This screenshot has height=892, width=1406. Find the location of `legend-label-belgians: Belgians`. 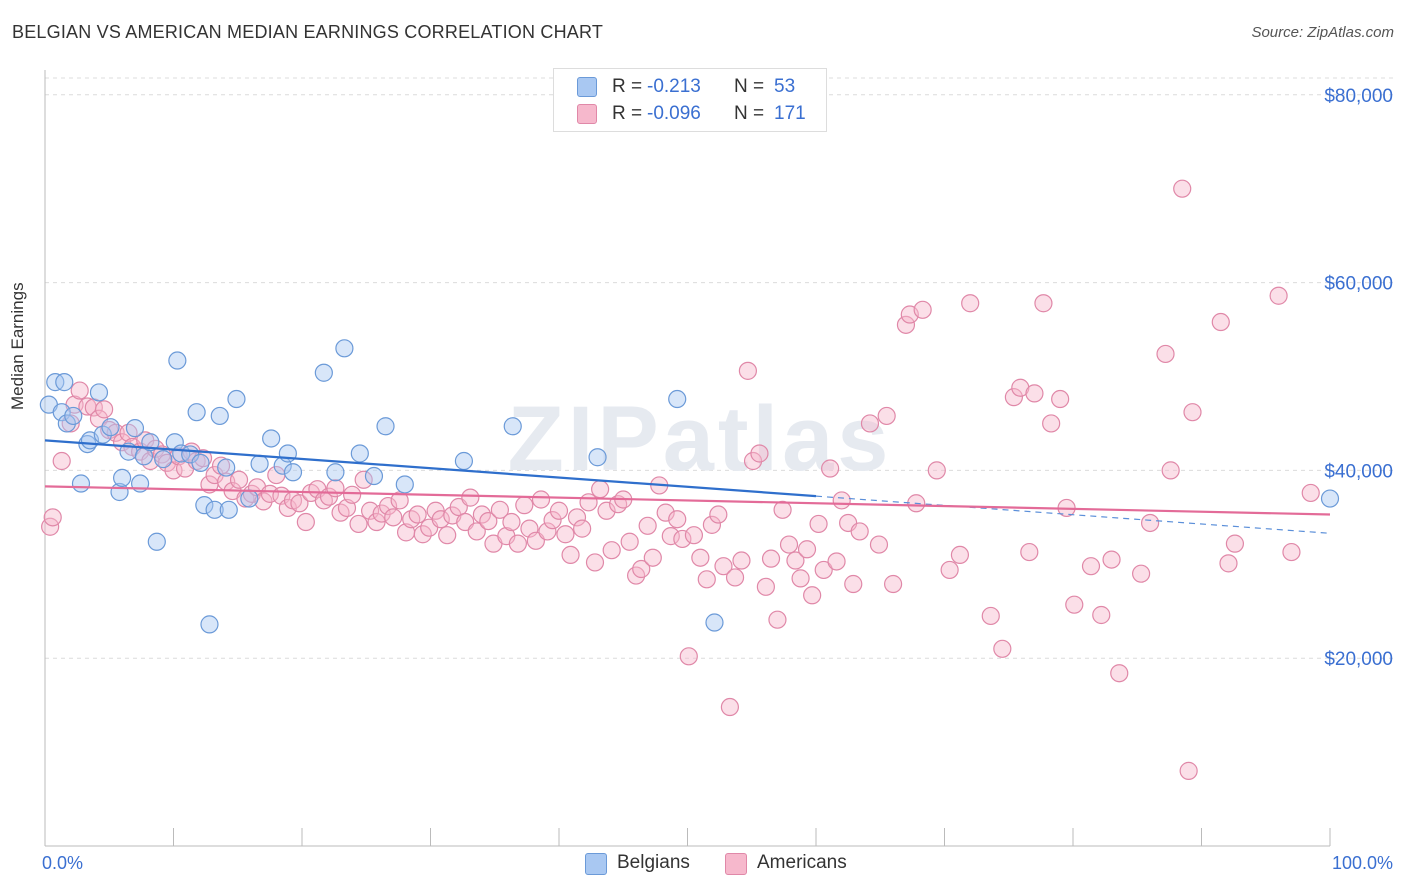

legend-label-belgians: Belgians is located at coordinates (653, 862).